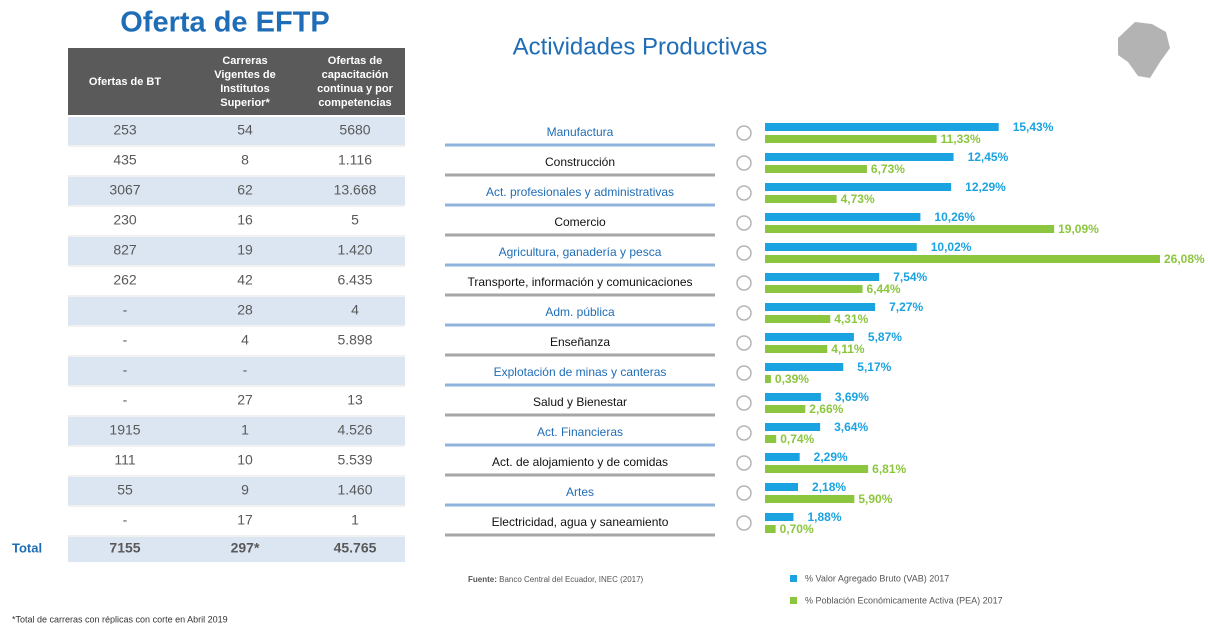 The height and width of the screenshot is (629, 1208). Describe the element at coordinates (829, 487) in the screenshot. I see `value-label: 2,18%` at that location.